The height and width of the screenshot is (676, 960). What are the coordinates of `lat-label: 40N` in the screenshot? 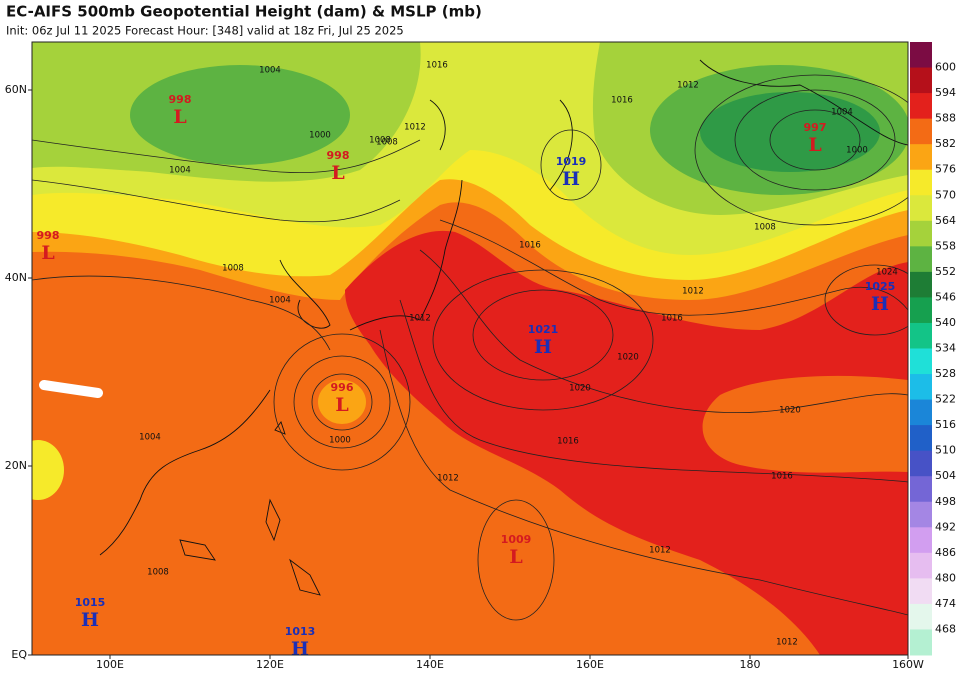 It's located at (16, 277).